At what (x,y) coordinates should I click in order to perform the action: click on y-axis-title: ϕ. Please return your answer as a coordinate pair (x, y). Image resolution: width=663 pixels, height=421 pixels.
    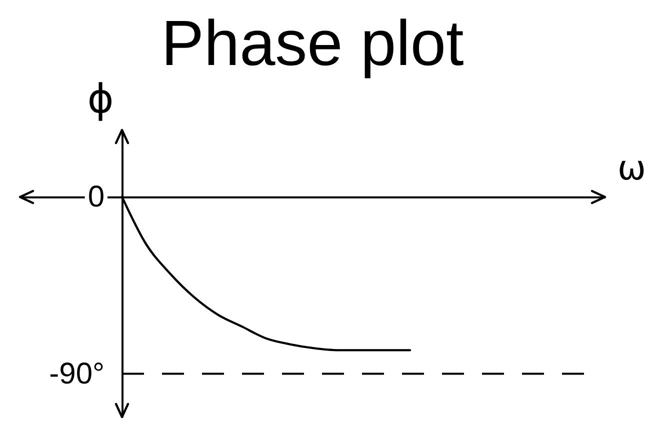
    Looking at the image, I should click on (100, 99).